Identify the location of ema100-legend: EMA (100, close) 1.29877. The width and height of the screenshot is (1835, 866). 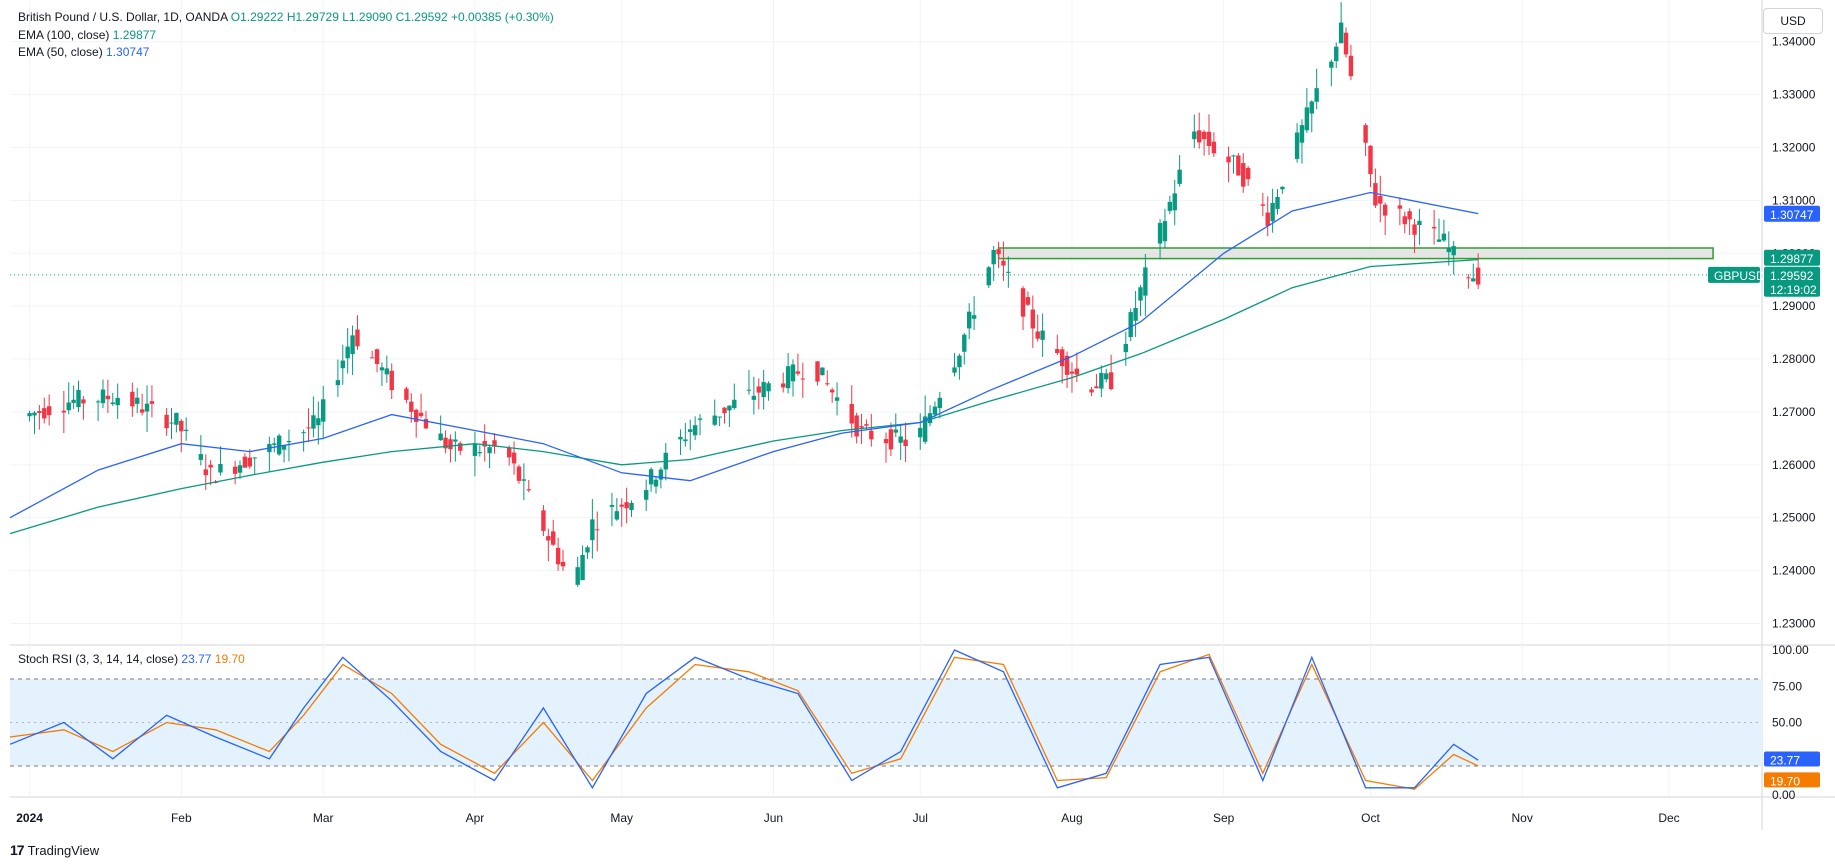
(87, 35).